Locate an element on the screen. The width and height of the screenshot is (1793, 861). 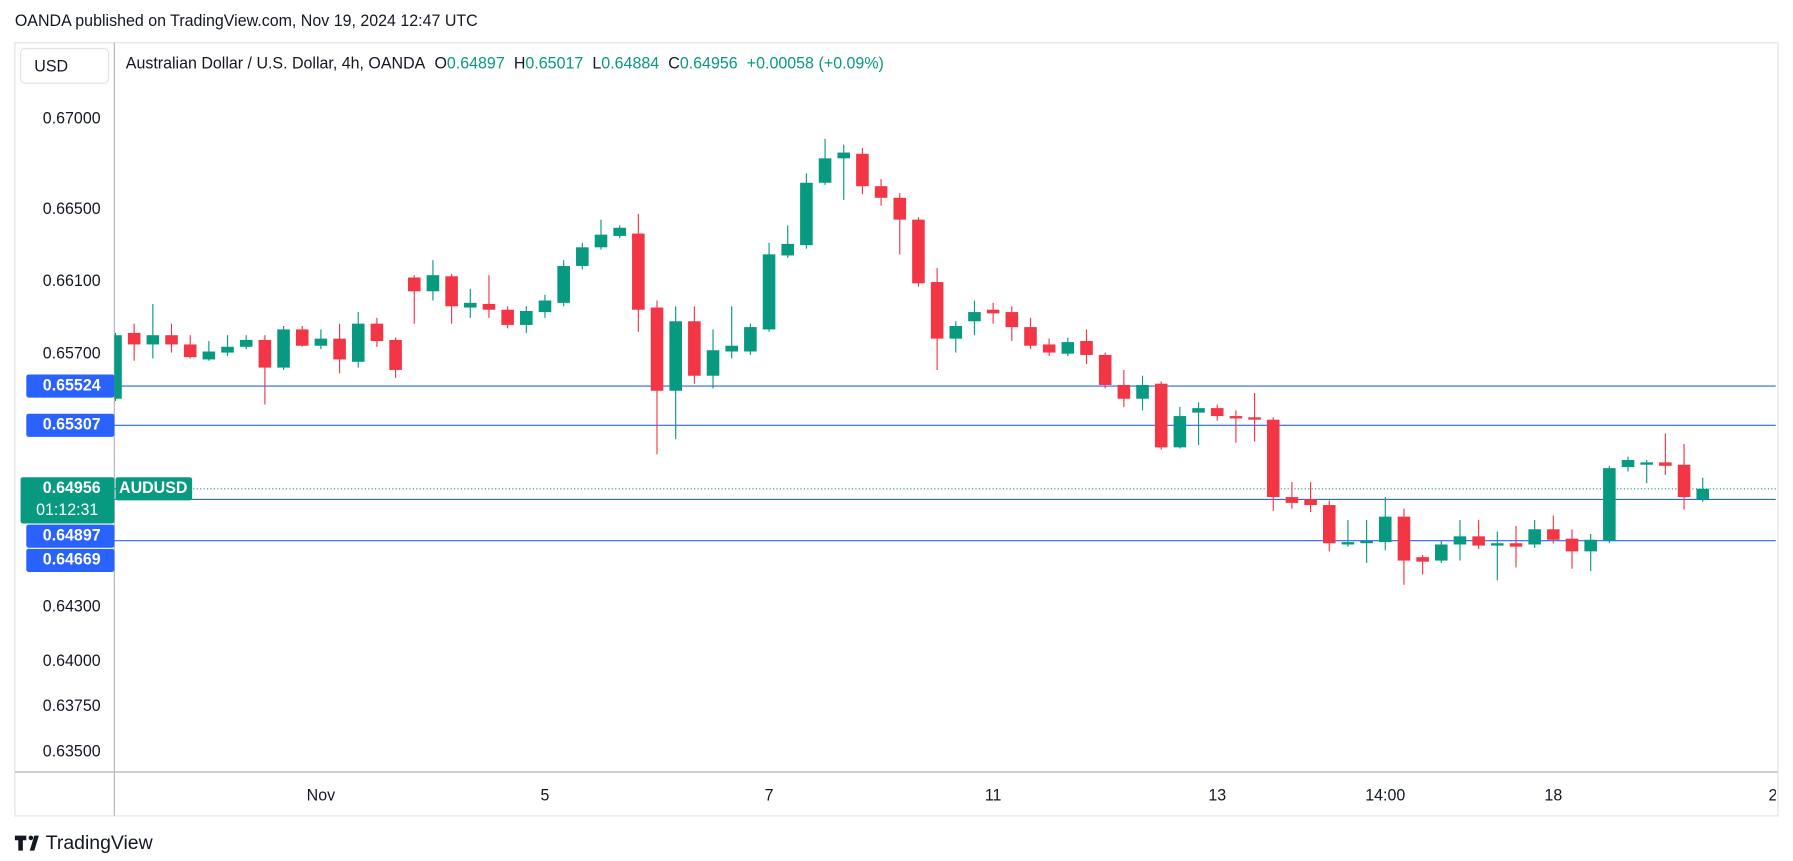
legend-field: O is located at coordinates (440, 64).